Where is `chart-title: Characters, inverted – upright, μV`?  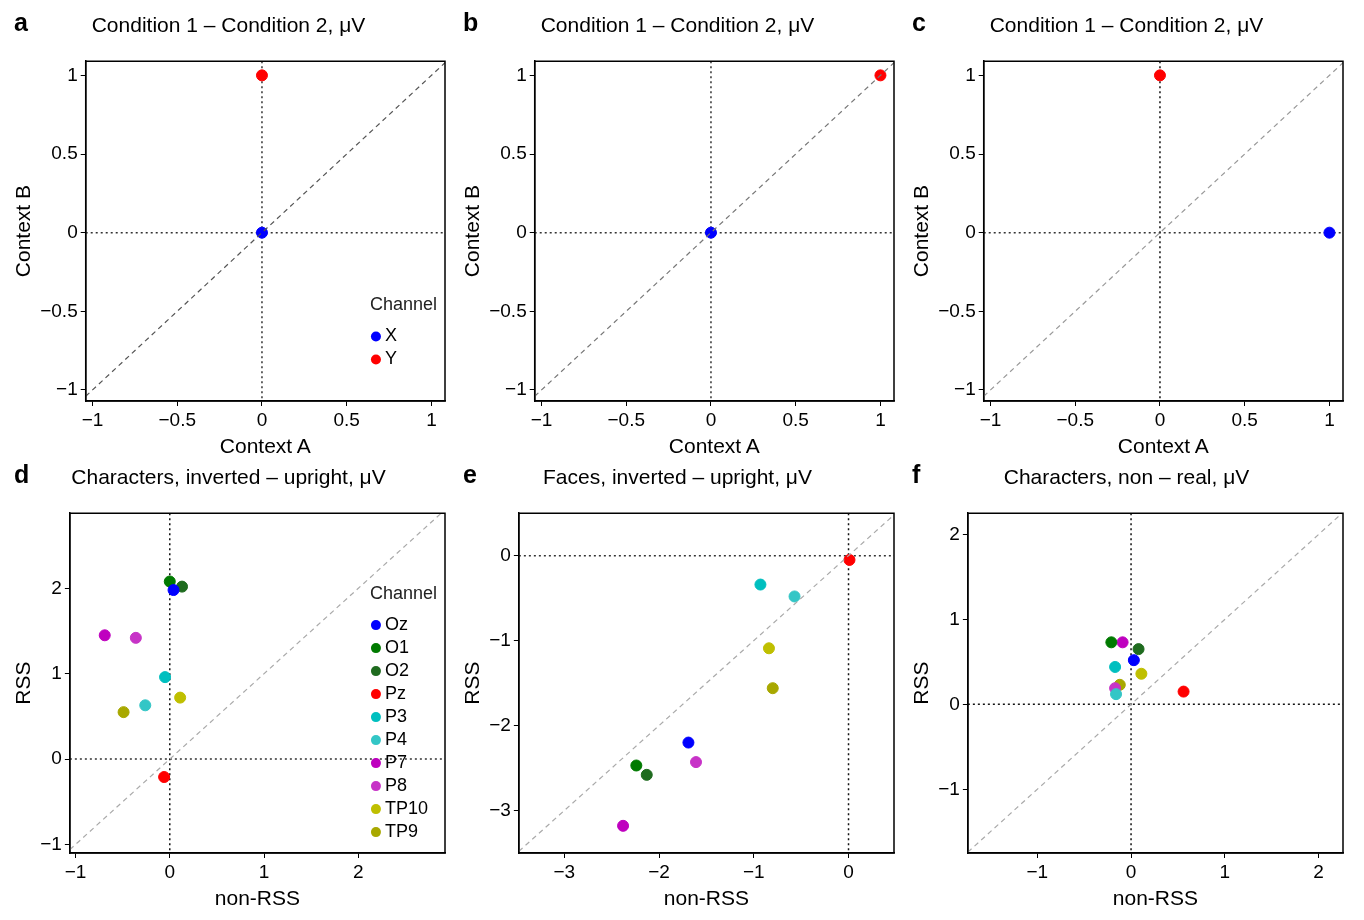
chart-title: Characters, inverted – upright, μV is located at coordinates (228, 477).